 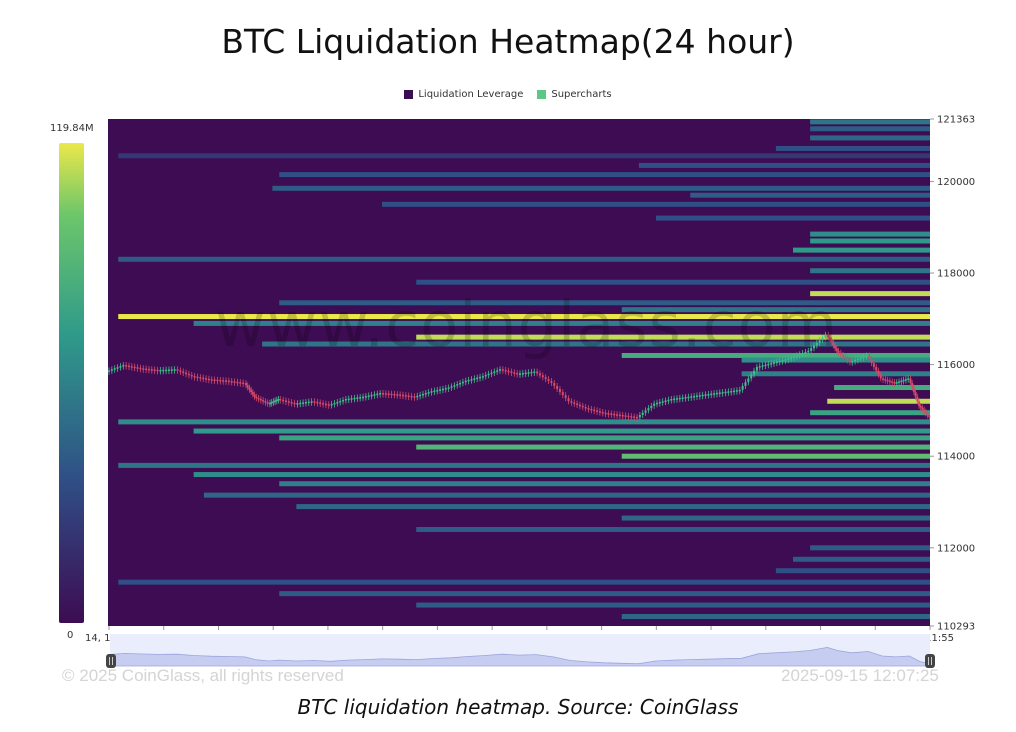 I want to click on legend-swatch, so click(x=409, y=94).